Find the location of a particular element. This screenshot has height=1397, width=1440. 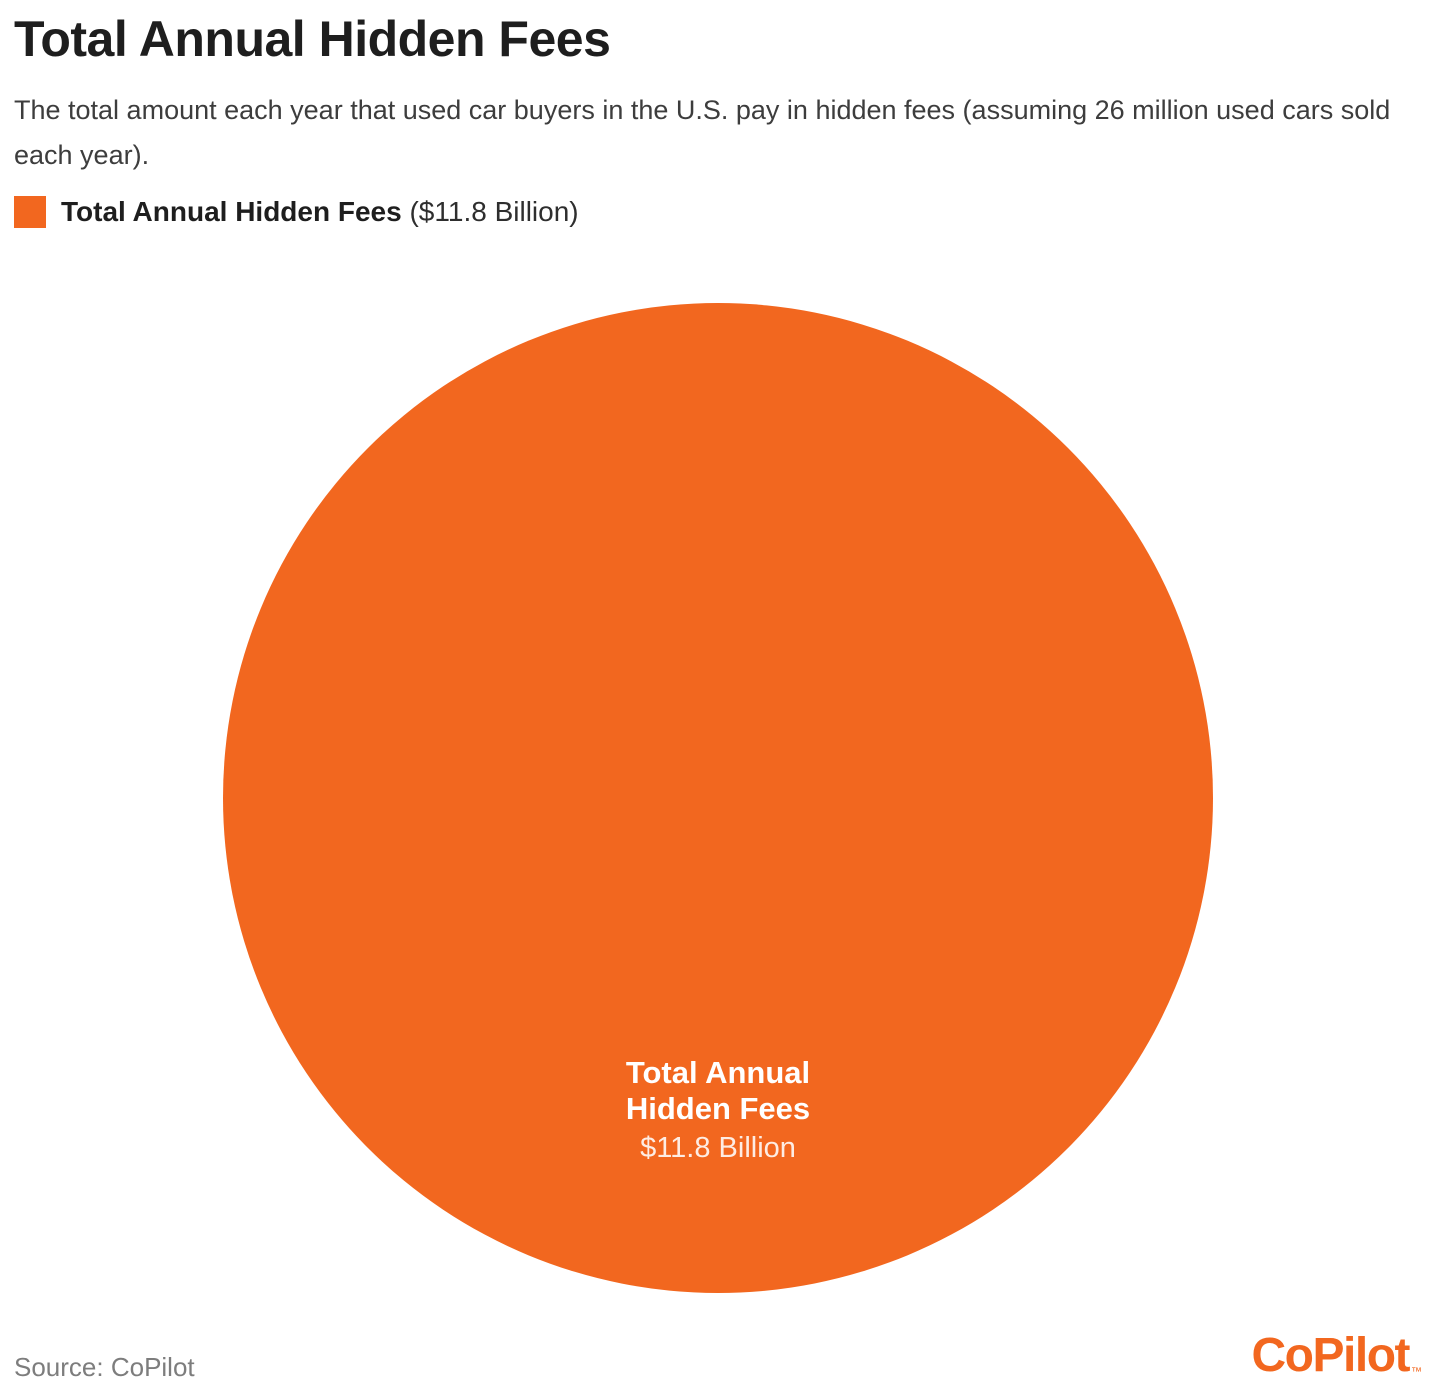

trademark-mark: ™ is located at coordinates (1416, 1372).